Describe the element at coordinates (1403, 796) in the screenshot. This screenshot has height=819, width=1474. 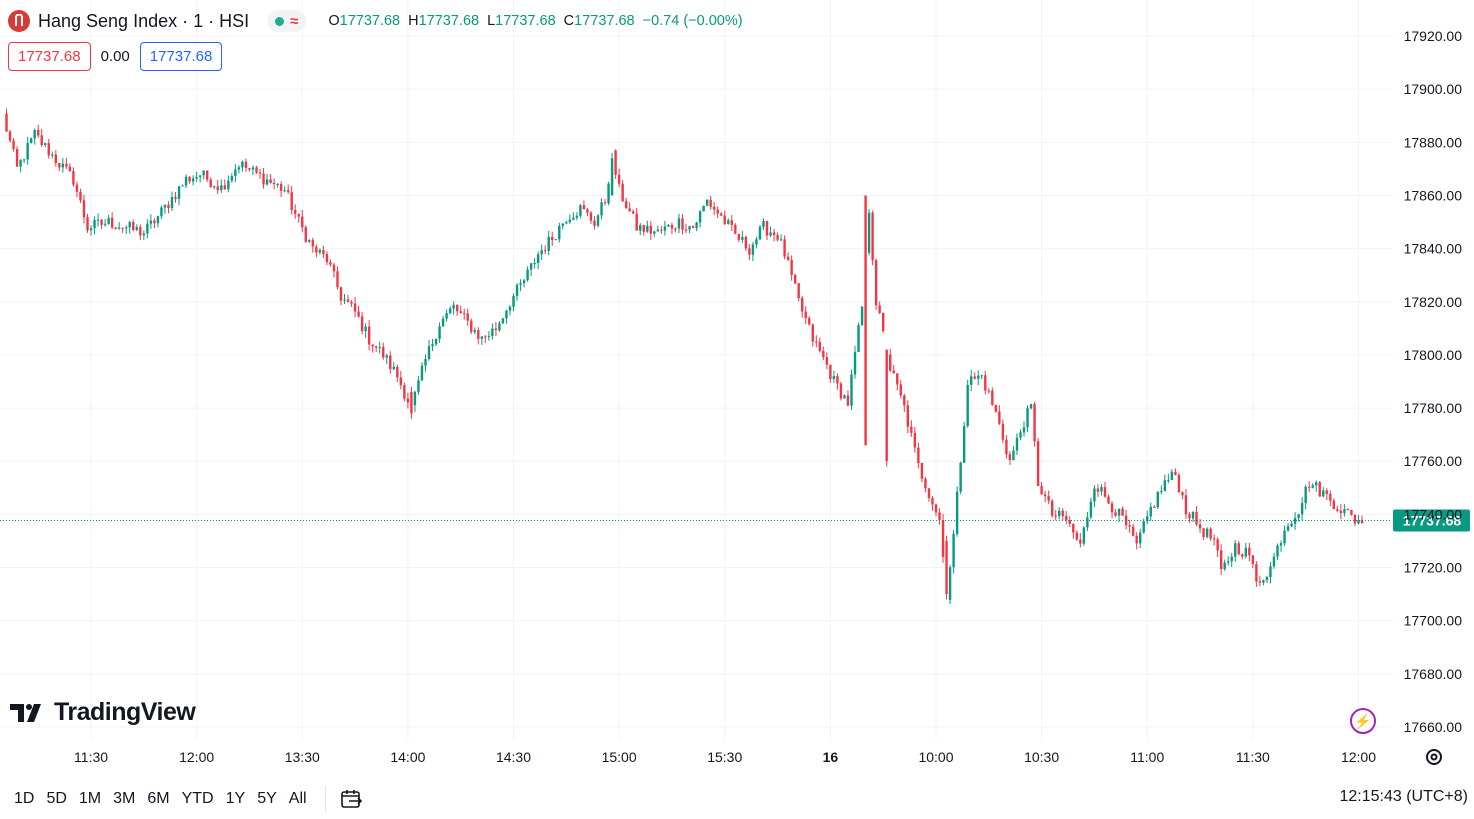
I see `clock-timezone: 12:15:43 (UTC+8)` at that location.